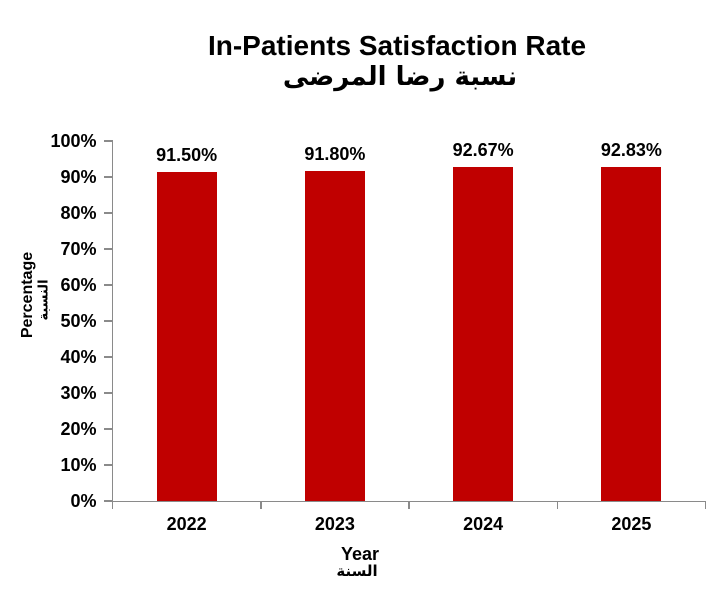 This screenshot has height=603, width=728. I want to click on y-tick-label: 50%, so click(78, 321).